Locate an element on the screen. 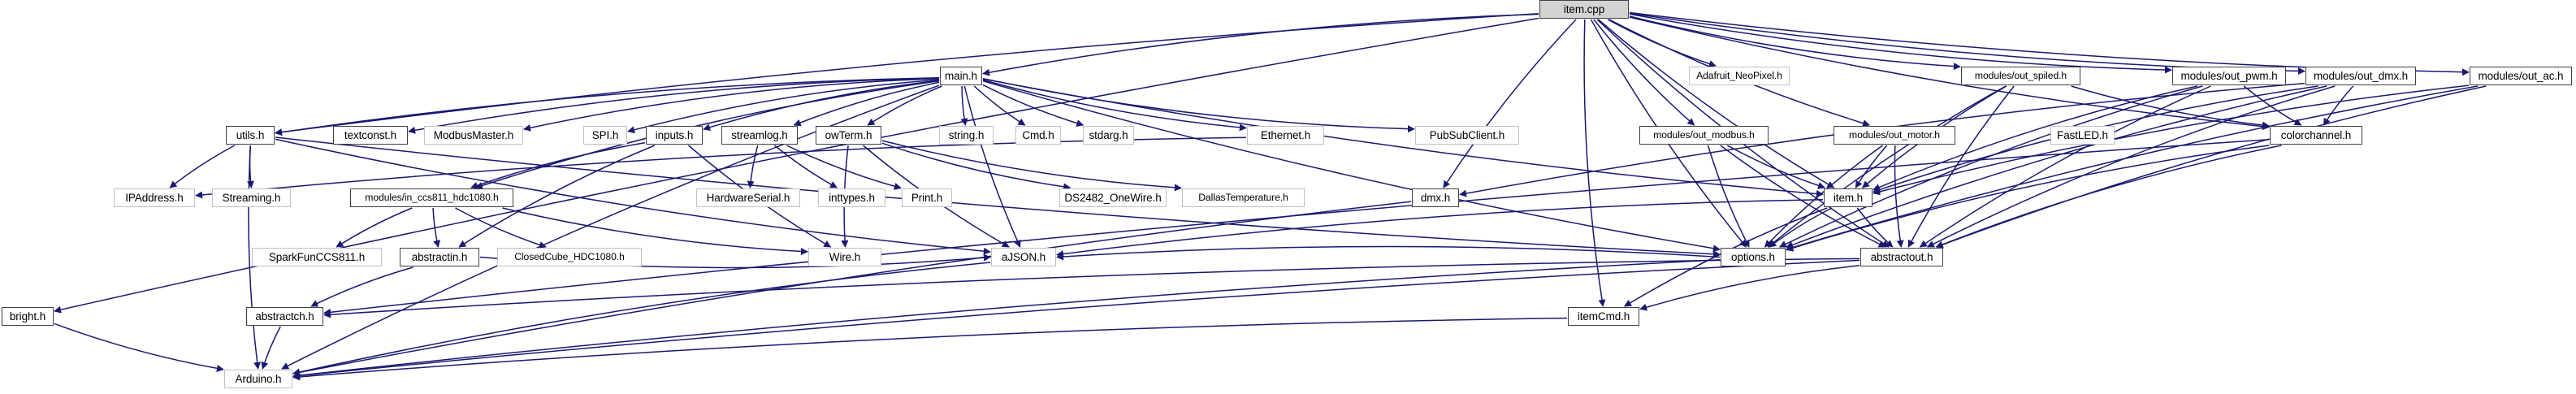 The height and width of the screenshot is (394, 2576). graph-node-label: Arduino.h is located at coordinates (258, 379).